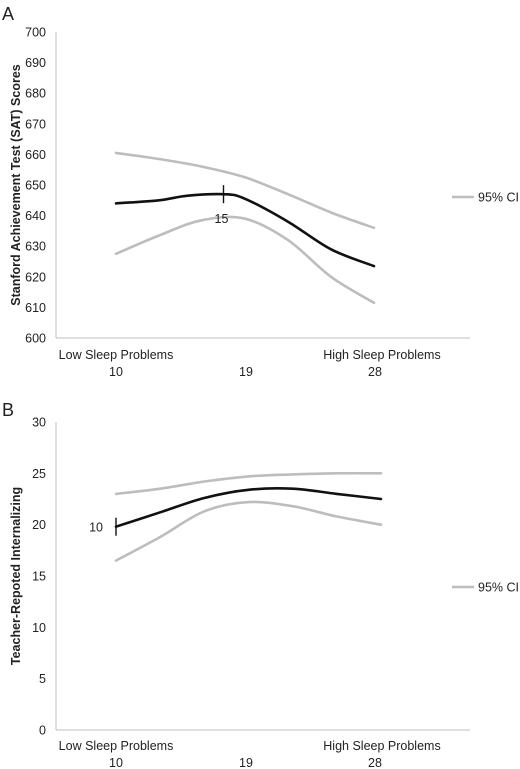 The image size is (520, 769). What do you see at coordinates (35, 339) in the screenshot?
I see `y-tick-label: 600` at bounding box center [35, 339].